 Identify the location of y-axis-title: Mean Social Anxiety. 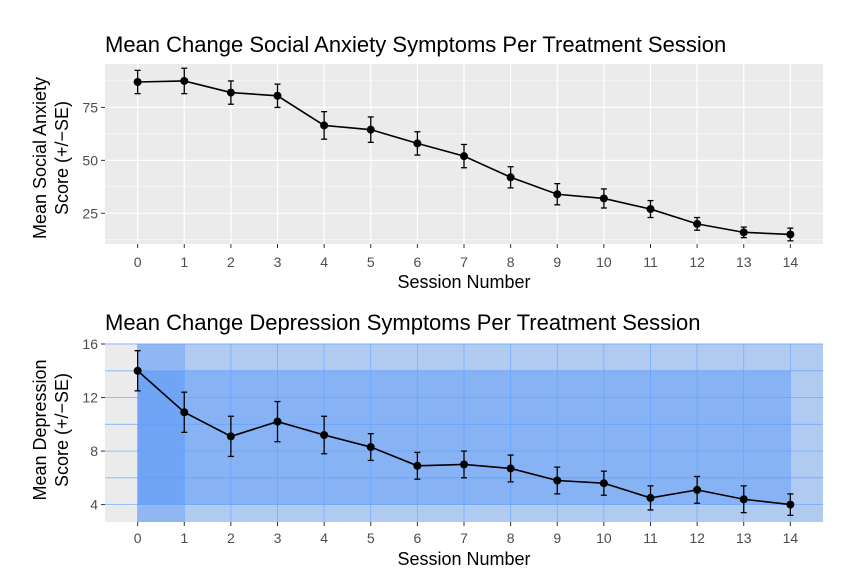
(40, 158).